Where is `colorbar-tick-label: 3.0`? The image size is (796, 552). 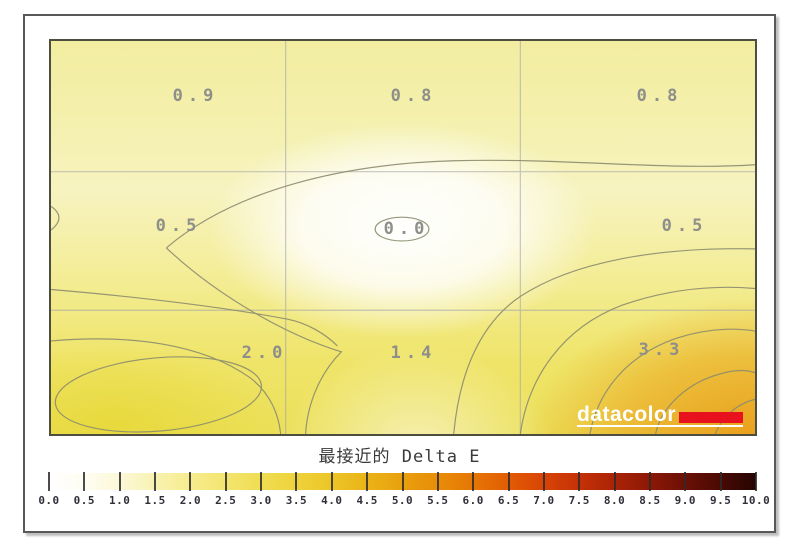 colorbar-tick-label: 3.0 is located at coordinates (261, 500).